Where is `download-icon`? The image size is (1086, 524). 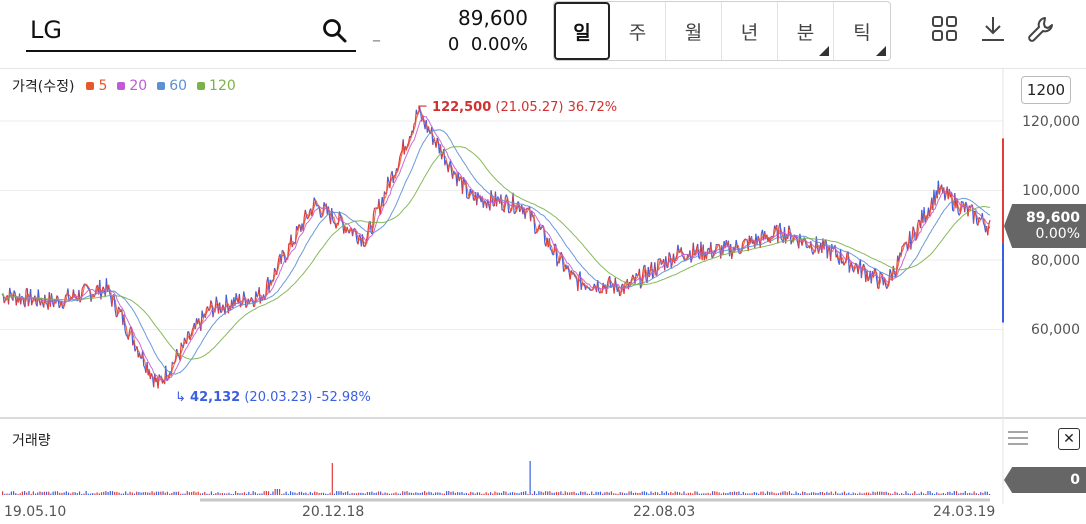 download-icon is located at coordinates (993, 29).